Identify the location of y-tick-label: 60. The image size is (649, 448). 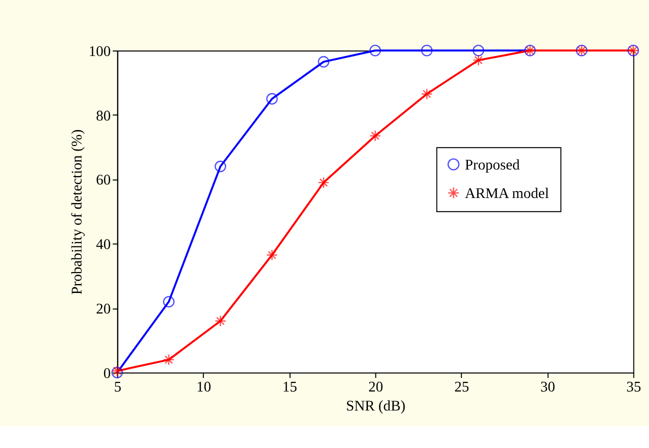
(103, 180).